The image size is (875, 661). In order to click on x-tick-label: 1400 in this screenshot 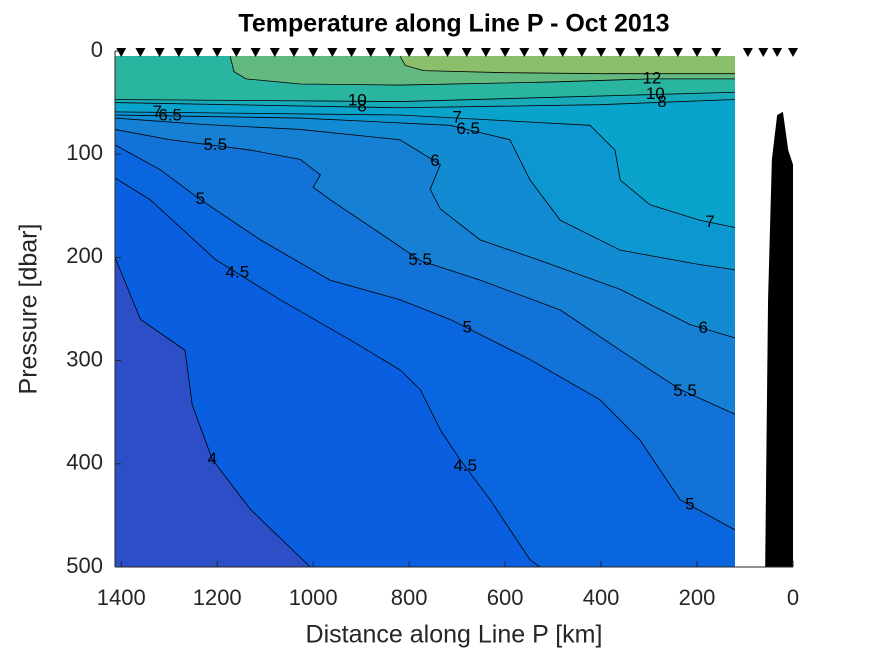, I will do `click(121, 597)`.